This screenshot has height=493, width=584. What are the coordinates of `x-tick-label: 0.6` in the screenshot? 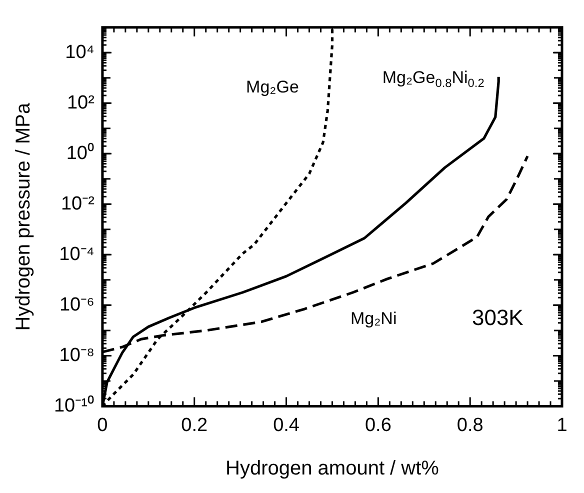 It's located at (378, 425).